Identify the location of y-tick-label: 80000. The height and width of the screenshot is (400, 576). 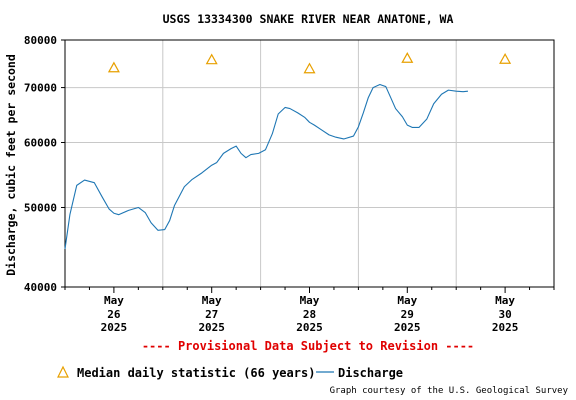
(40, 40).